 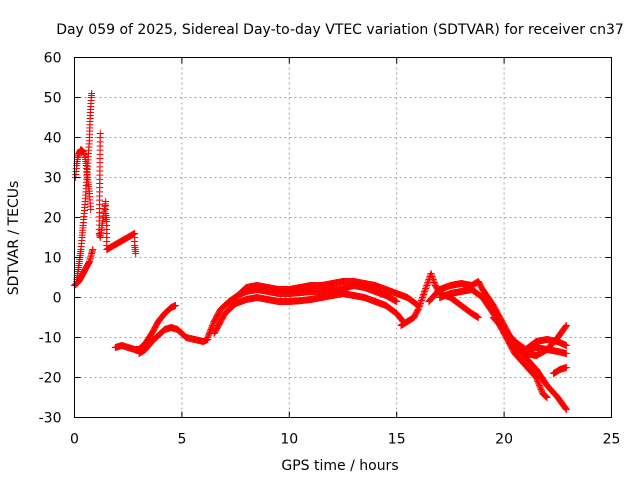 I want to click on y-tick-label: 60, so click(x=53, y=59).